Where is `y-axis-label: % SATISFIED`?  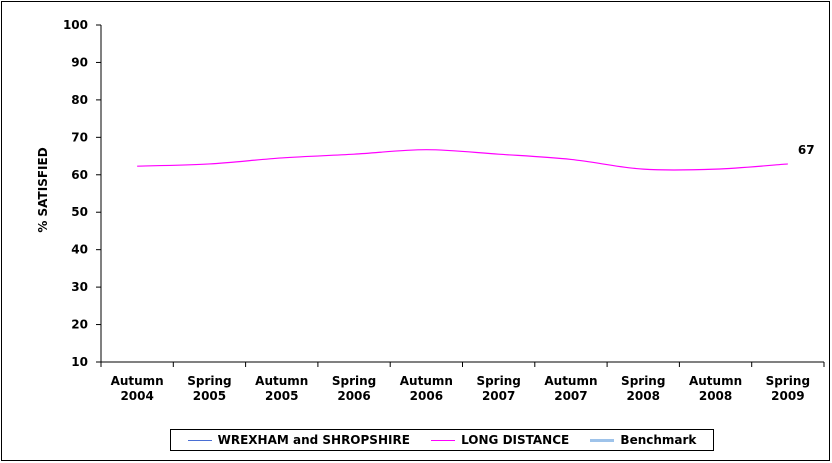
y-axis-label: % SATISFIED is located at coordinates (43, 189).